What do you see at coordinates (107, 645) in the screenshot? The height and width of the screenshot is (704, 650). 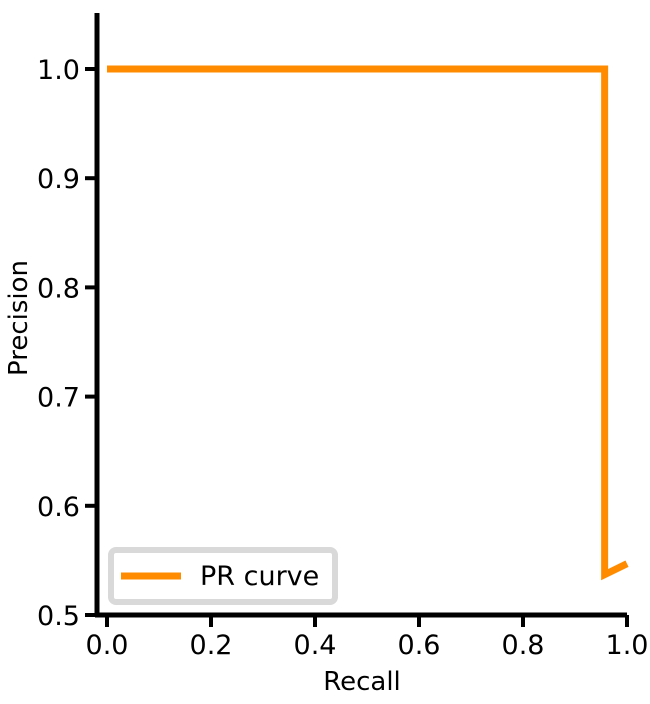 I see `x-tick-label: 0.0` at bounding box center [107, 645].